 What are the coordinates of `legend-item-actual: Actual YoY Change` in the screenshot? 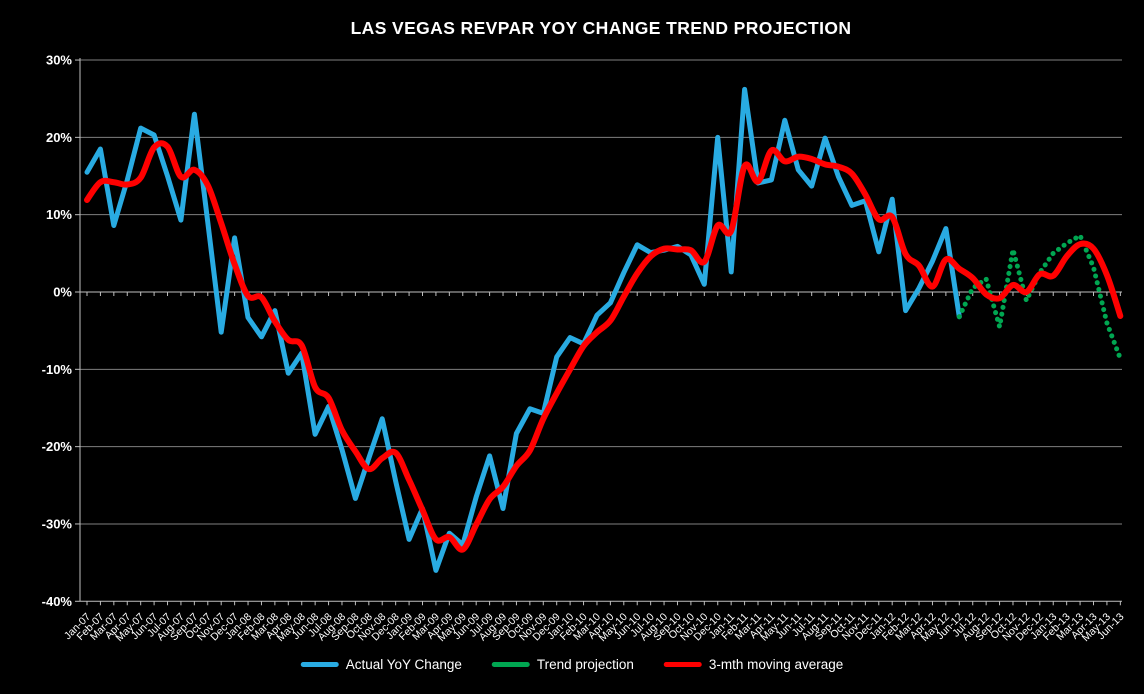 It's located at (381, 664).